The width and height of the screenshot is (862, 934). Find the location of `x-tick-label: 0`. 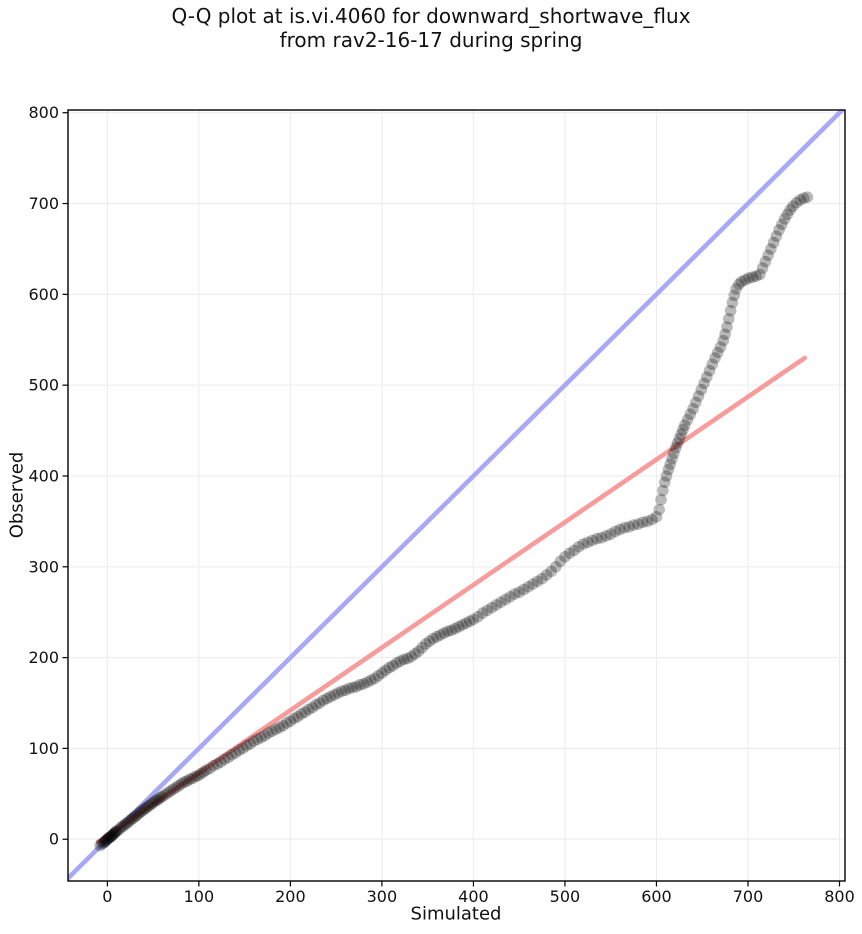

x-tick-label: 0 is located at coordinates (107, 896).